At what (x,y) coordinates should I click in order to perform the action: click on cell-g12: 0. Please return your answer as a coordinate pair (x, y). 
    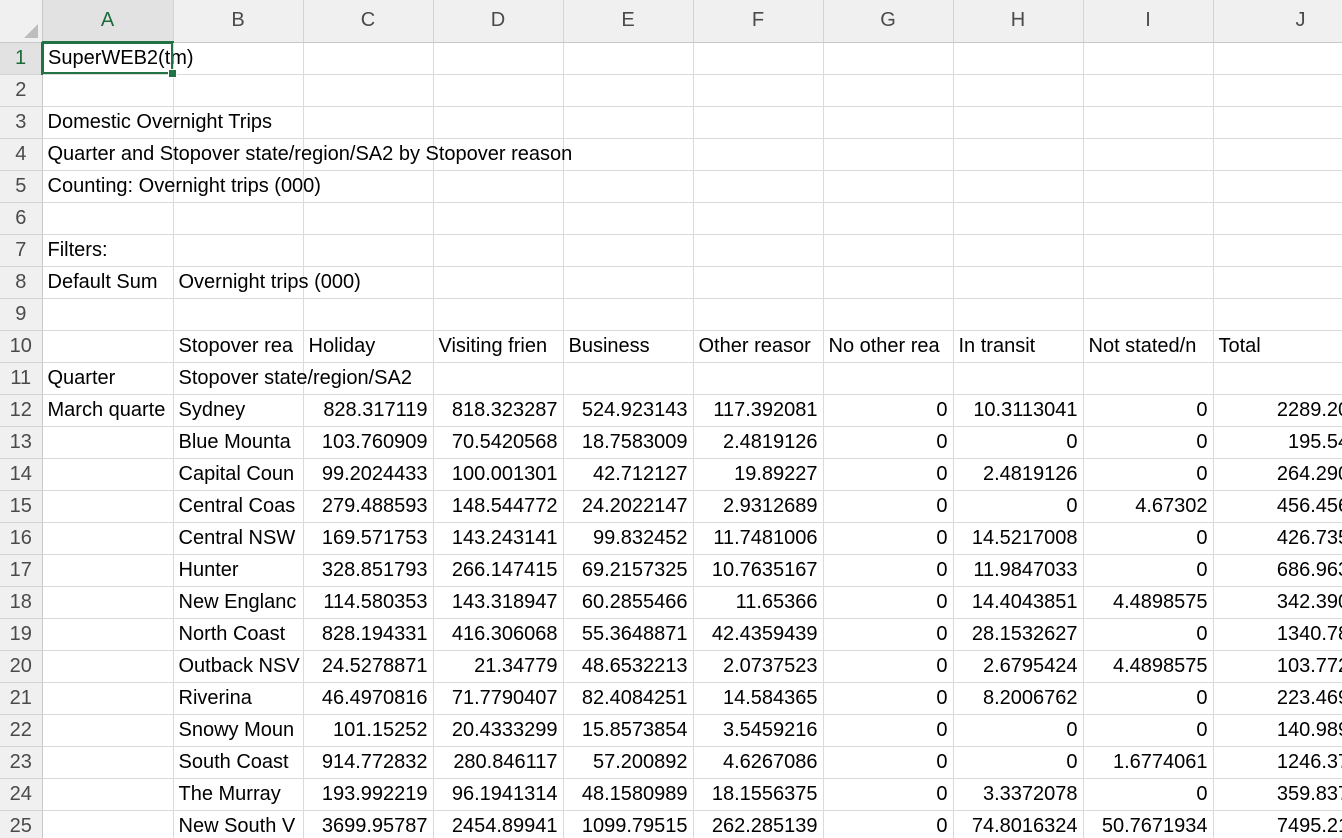
    Looking at the image, I should click on (888, 410).